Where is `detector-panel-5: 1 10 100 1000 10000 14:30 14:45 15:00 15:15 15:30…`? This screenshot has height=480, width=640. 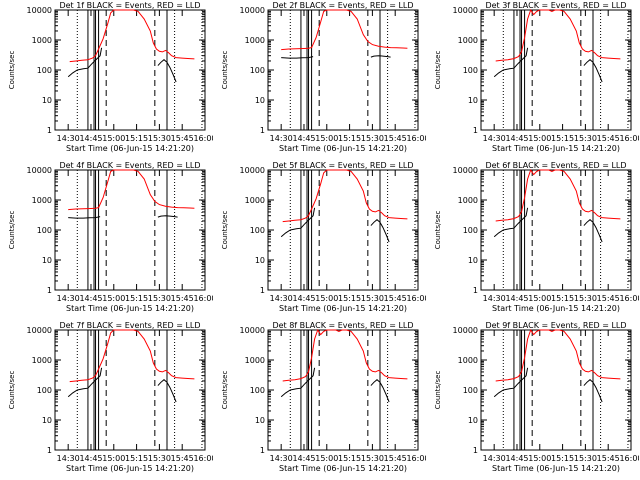
detector-panel-5: 1 10 100 1000 10000 14:30 14:45 15:00 15:15 15:30… is located at coordinates (319, 240).